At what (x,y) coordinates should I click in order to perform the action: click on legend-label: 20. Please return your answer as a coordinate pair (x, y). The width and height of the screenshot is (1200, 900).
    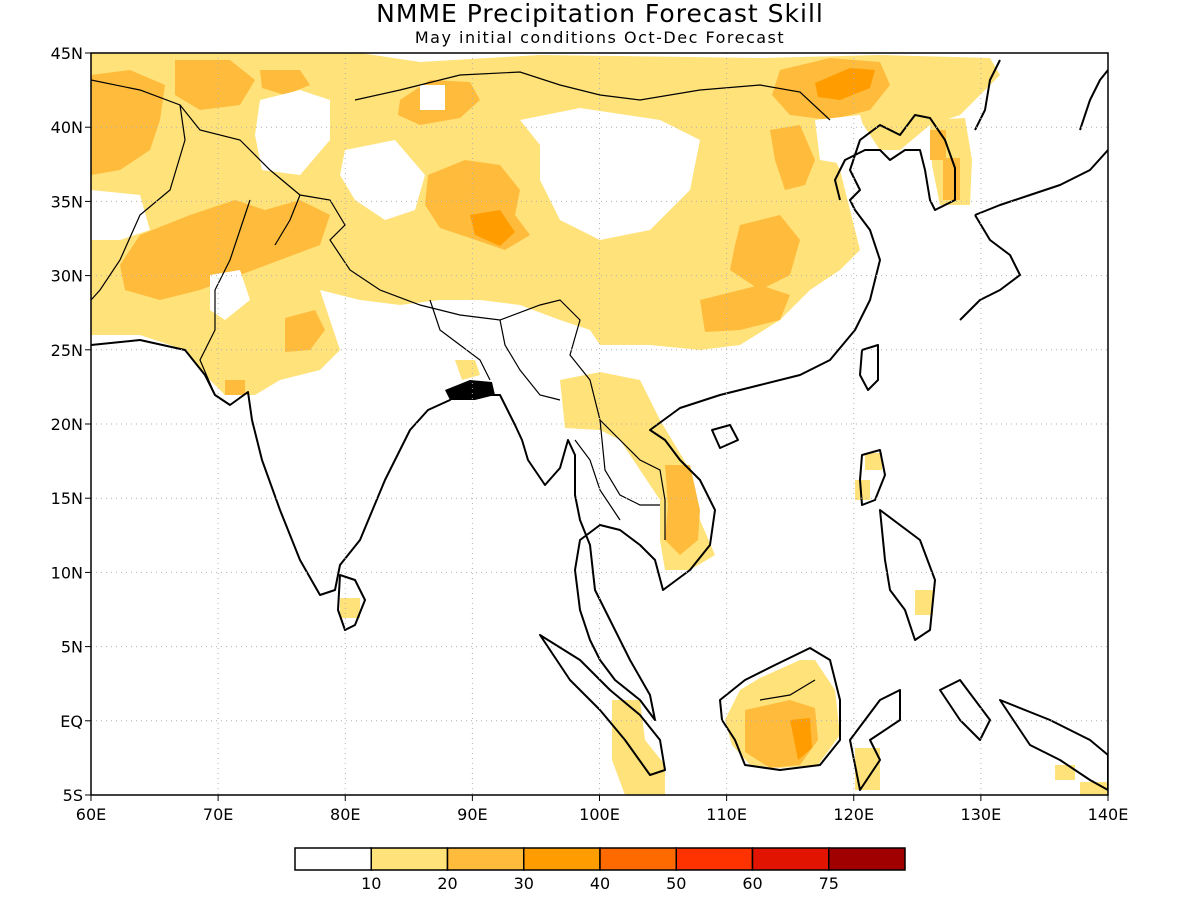
    Looking at the image, I should click on (447, 883).